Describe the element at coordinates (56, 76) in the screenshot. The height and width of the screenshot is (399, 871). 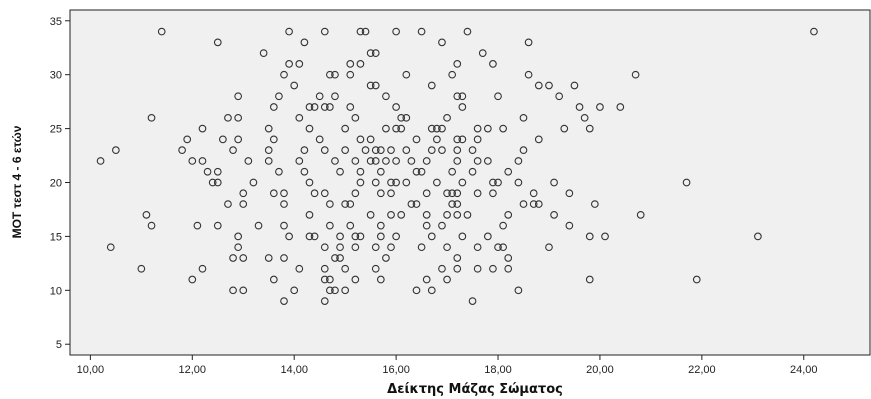
I see `y-tick-label: 30` at that location.